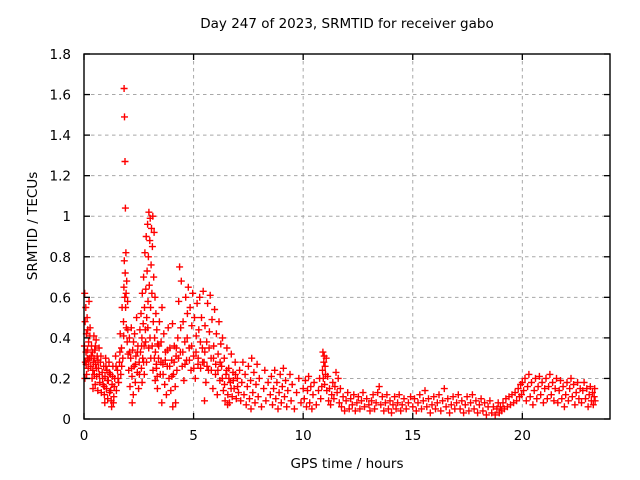  What do you see at coordinates (60, 298) in the screenshot?
I see `y-tick-label: 0.6` at bounding box center [60, 298].